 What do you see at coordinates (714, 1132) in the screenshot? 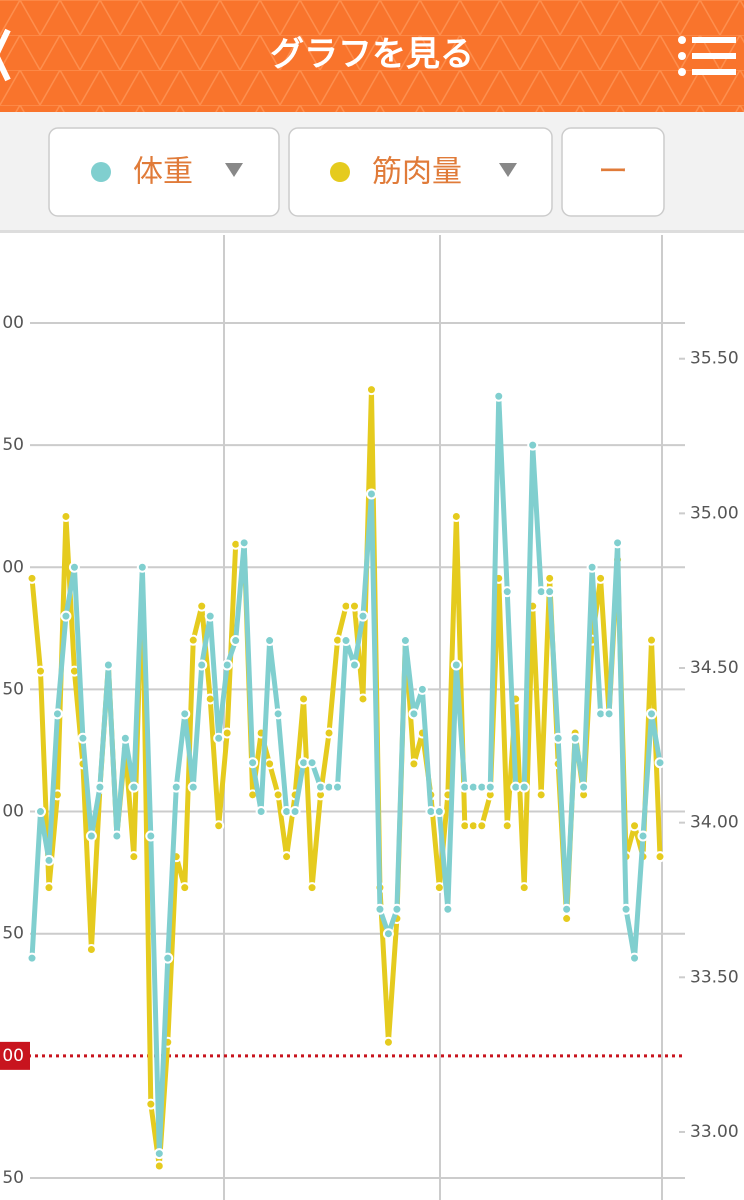
I see `y2-tick-label: 33.00` at bounding box center [714, 1132].